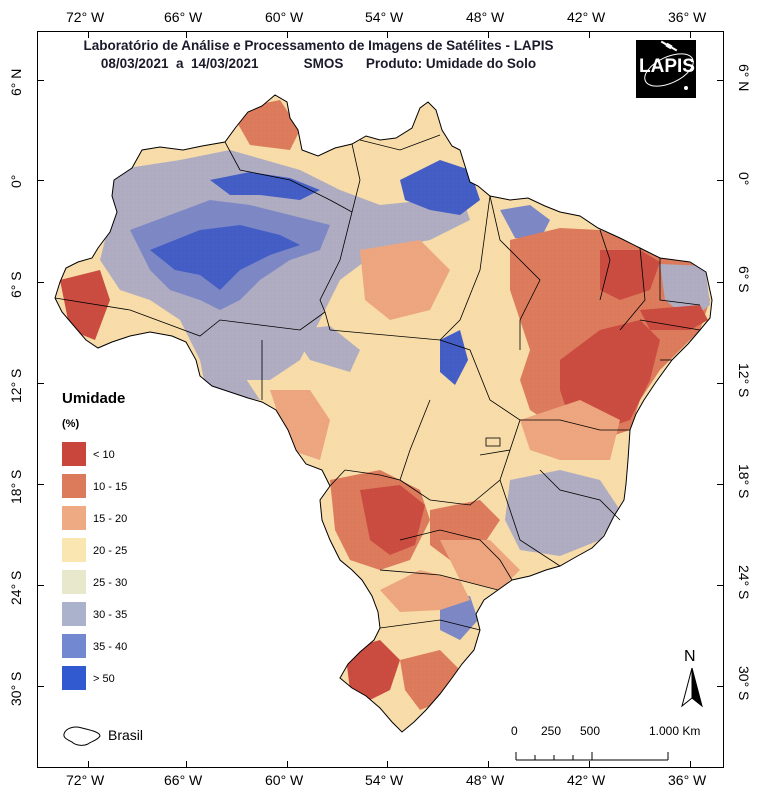 Image resolution: width=757 pixels, height=794 pixels. What do you see at coordinates (514, 731) in the screenshot?
I see `scale-tick-0: 0` at bounding box center [514, 731].